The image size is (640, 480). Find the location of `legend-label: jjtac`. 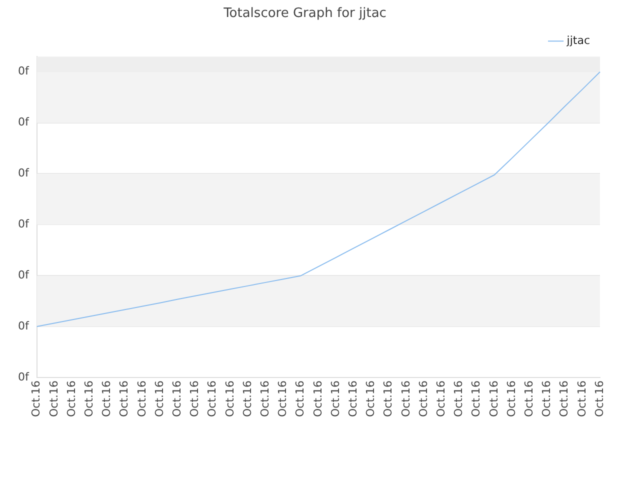

legend-label: jjtac is located at coordinates (578, 40).